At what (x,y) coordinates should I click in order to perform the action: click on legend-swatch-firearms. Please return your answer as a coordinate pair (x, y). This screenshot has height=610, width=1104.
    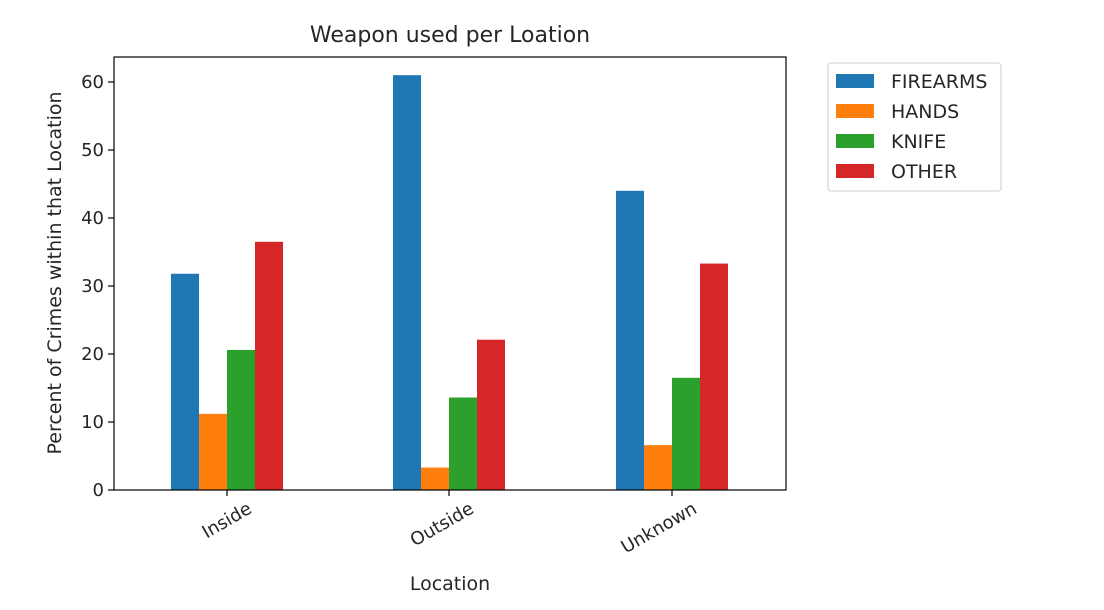
    Looking at the image, I should click on (855, 81).